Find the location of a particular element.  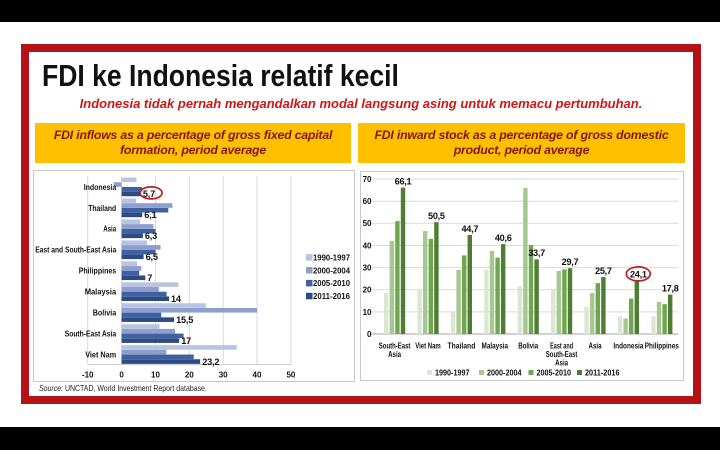

svg-text: -10 is located at coordinates (88, 375).